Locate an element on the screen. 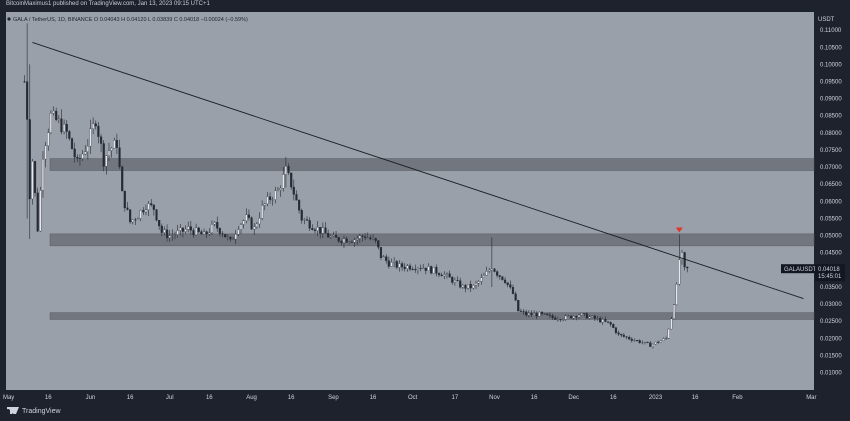 This screenshot has width=850, height=421. y-tick-label: 0.07000 is located at coordinates (831, 168).